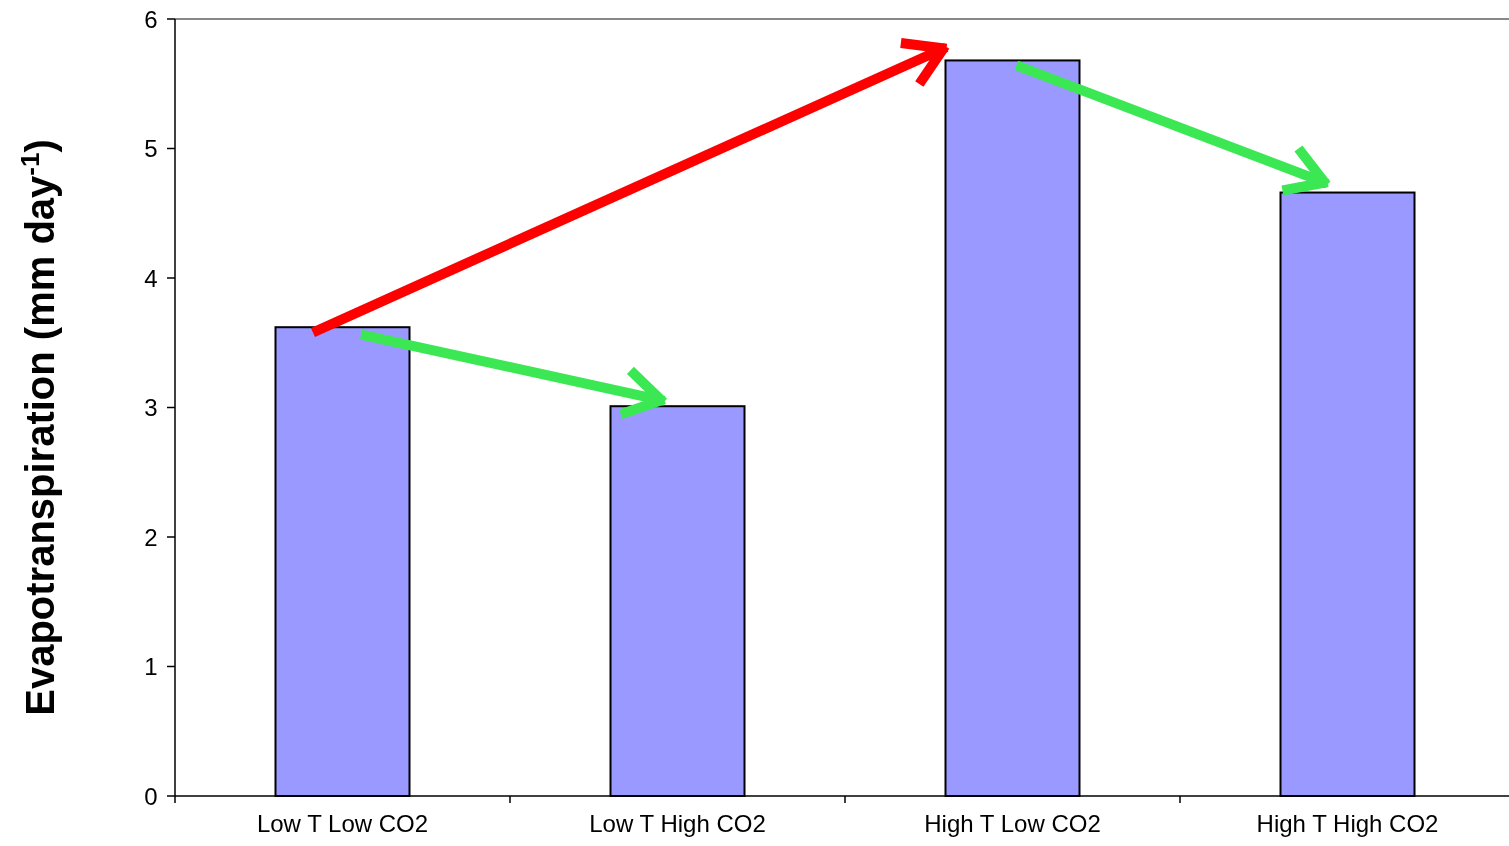 Image resolution: width=1509 pixels, height=846 pixels. Describe the element at coordinates (151, 796) in the screenshot. I see `y-tick-label: 0` at that location.